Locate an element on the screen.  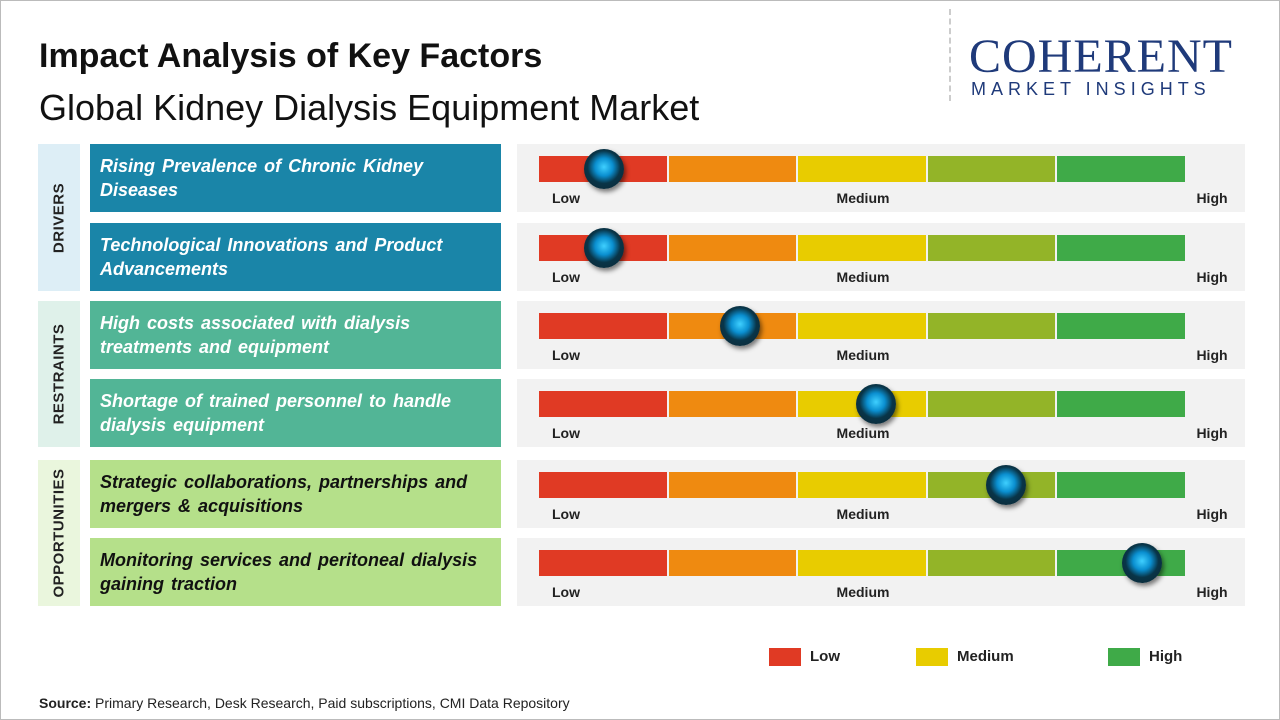
group-label: OPPORTUNITIES is located at coordinates (59, 533).